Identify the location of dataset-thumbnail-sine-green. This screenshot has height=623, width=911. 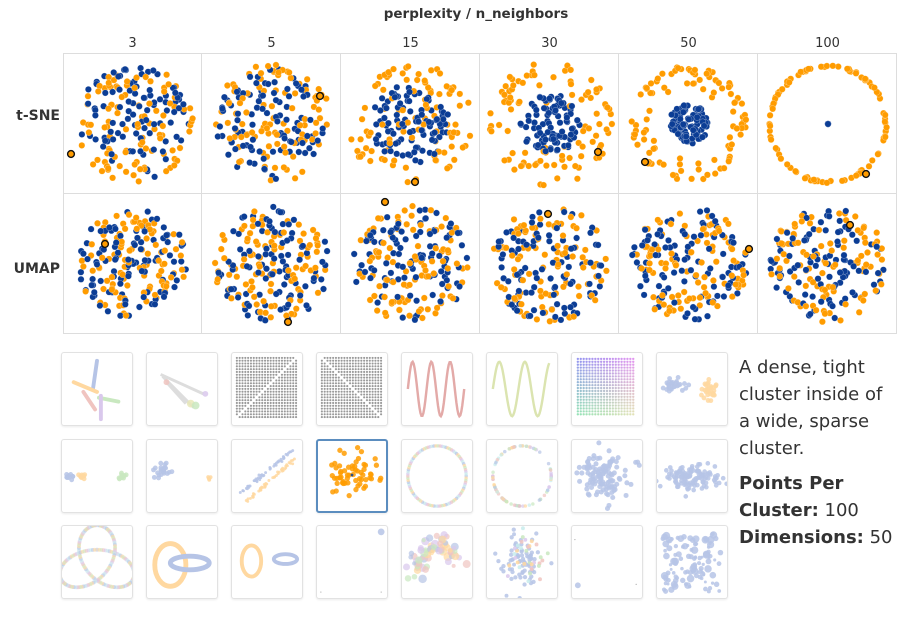
(522, 389).